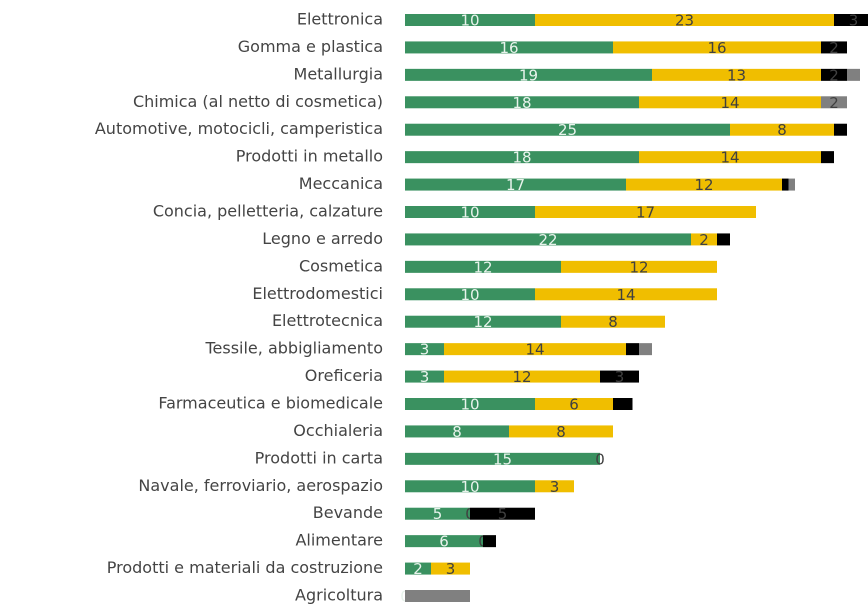 Image resolution: width=868 pixels, height=606 pixels. I want to click on value-label: 13, so click(736, 75).